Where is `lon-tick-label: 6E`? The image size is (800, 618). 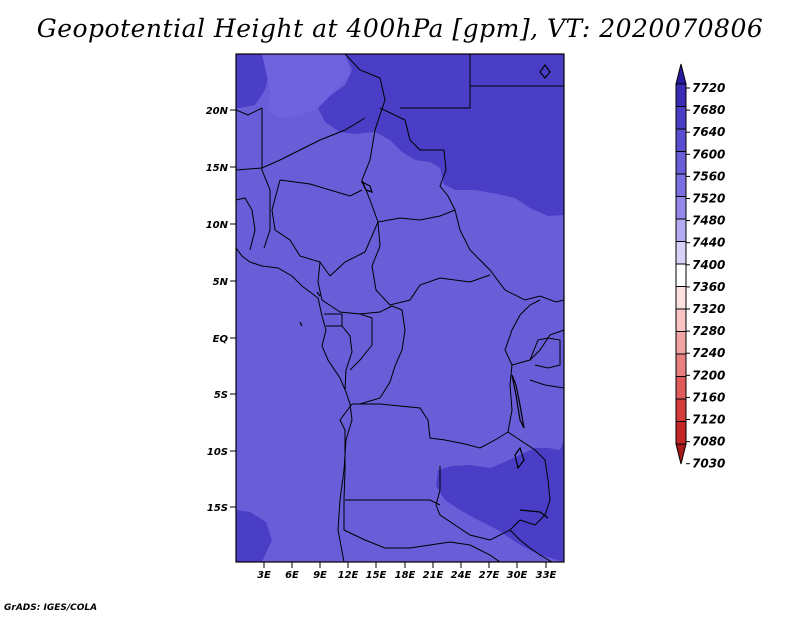 lon-tick-label: 6E is located at coordinates (292, 575).